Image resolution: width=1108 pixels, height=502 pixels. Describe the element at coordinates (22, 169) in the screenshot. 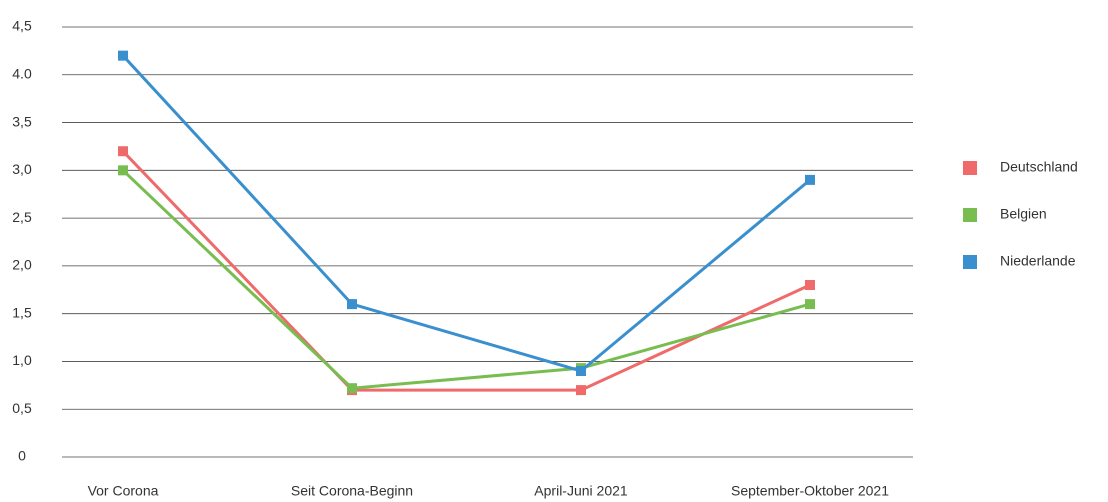

I see `y-tick-label: 3,0` at that location.